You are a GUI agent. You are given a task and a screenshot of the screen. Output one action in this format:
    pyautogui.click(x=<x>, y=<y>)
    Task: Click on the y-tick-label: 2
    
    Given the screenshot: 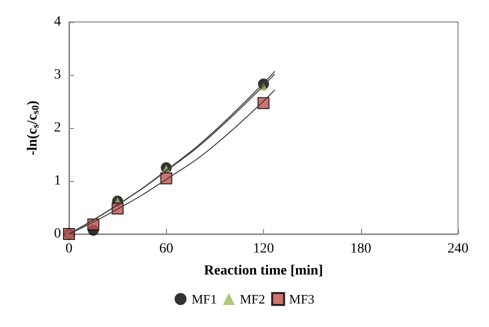 What is the action you would take?
    pyautogui.click(x=57, y=128)
    